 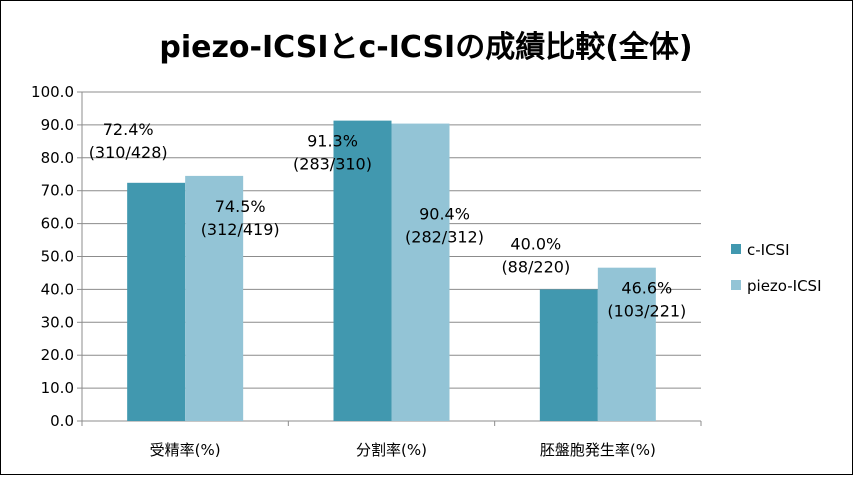 I want to click on y-tick-label: 90.0, so click(x=57, y=125).